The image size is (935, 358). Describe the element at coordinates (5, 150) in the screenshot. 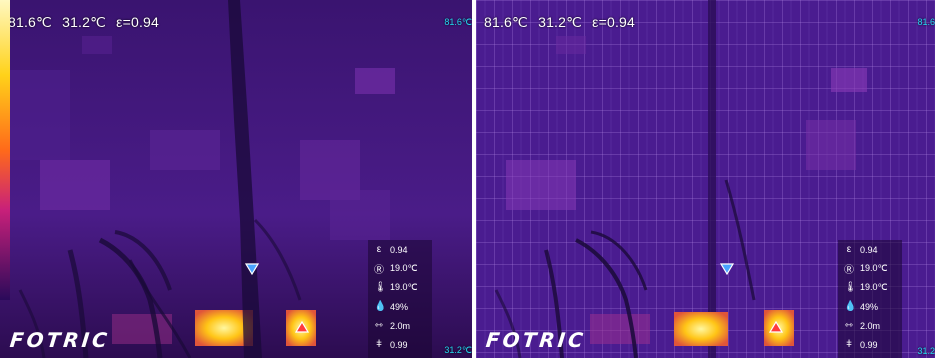

I see `color-scale-bar` at that location.